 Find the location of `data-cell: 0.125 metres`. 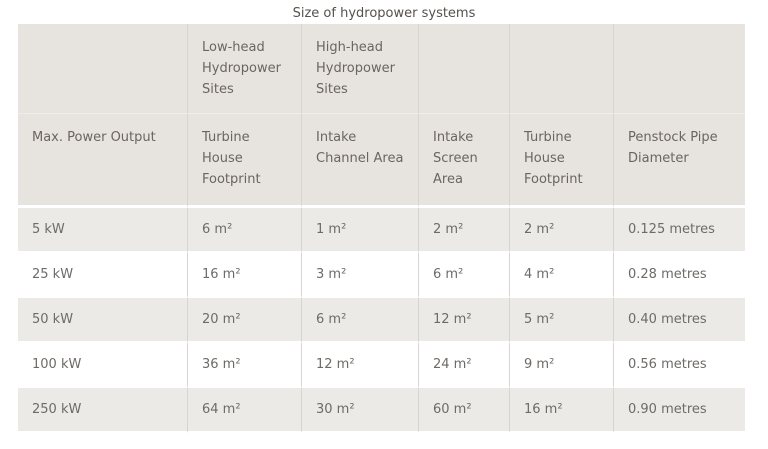

data-cell: 0.125 metres is located at coordinates (679, 230).